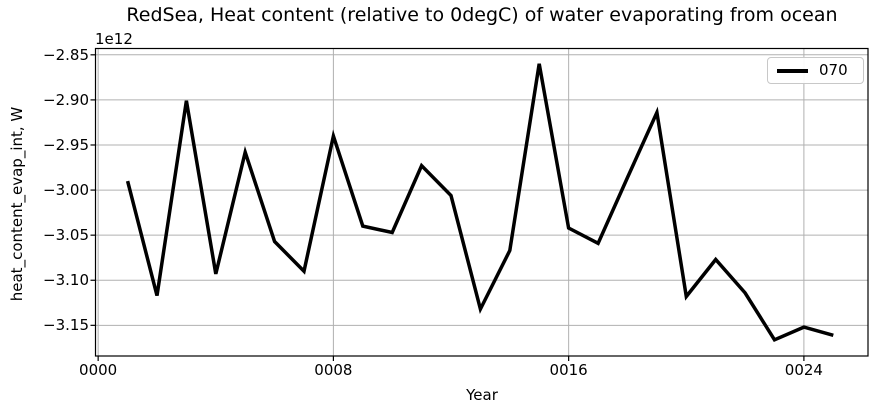 The width and height of the screenshot is (877, 412). I want to click on x-tick-label: 0008, so click(333, 370).